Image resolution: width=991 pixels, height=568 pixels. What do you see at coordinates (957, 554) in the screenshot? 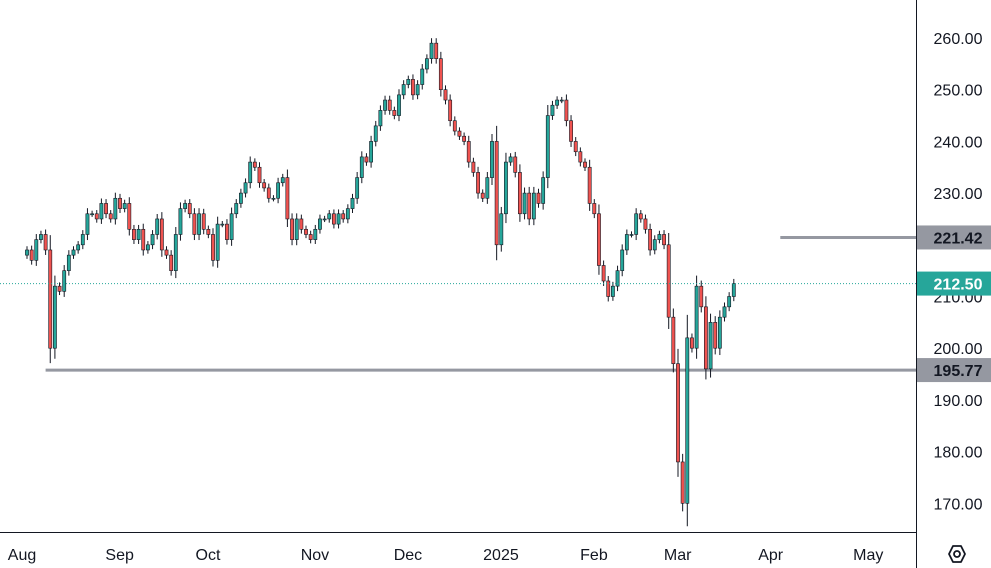
I see `settings-gear-icon` at bounding box center [957, 554].